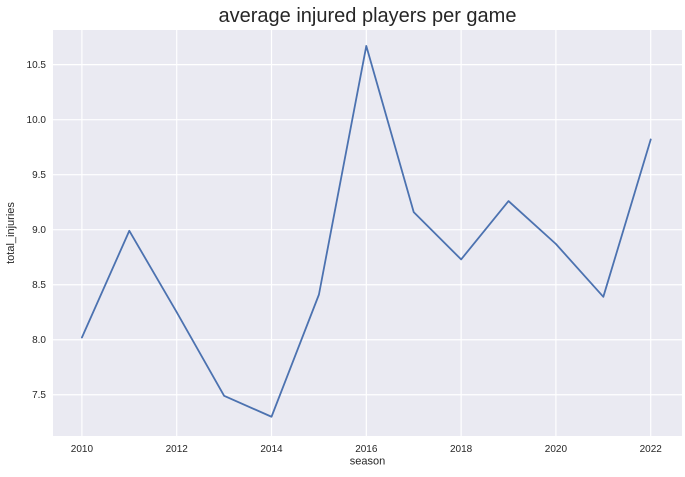 This screenshot has width=685, height=477. Describe the element at coordinates (366, 449) in the screenshot. I see `x-tick-label: 2016` at that location.